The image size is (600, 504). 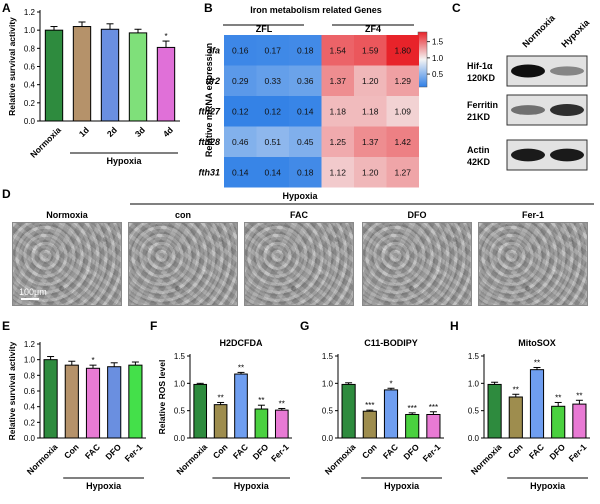 I want to click on y-tick-label: 0.4, so click(x=30, y=85).